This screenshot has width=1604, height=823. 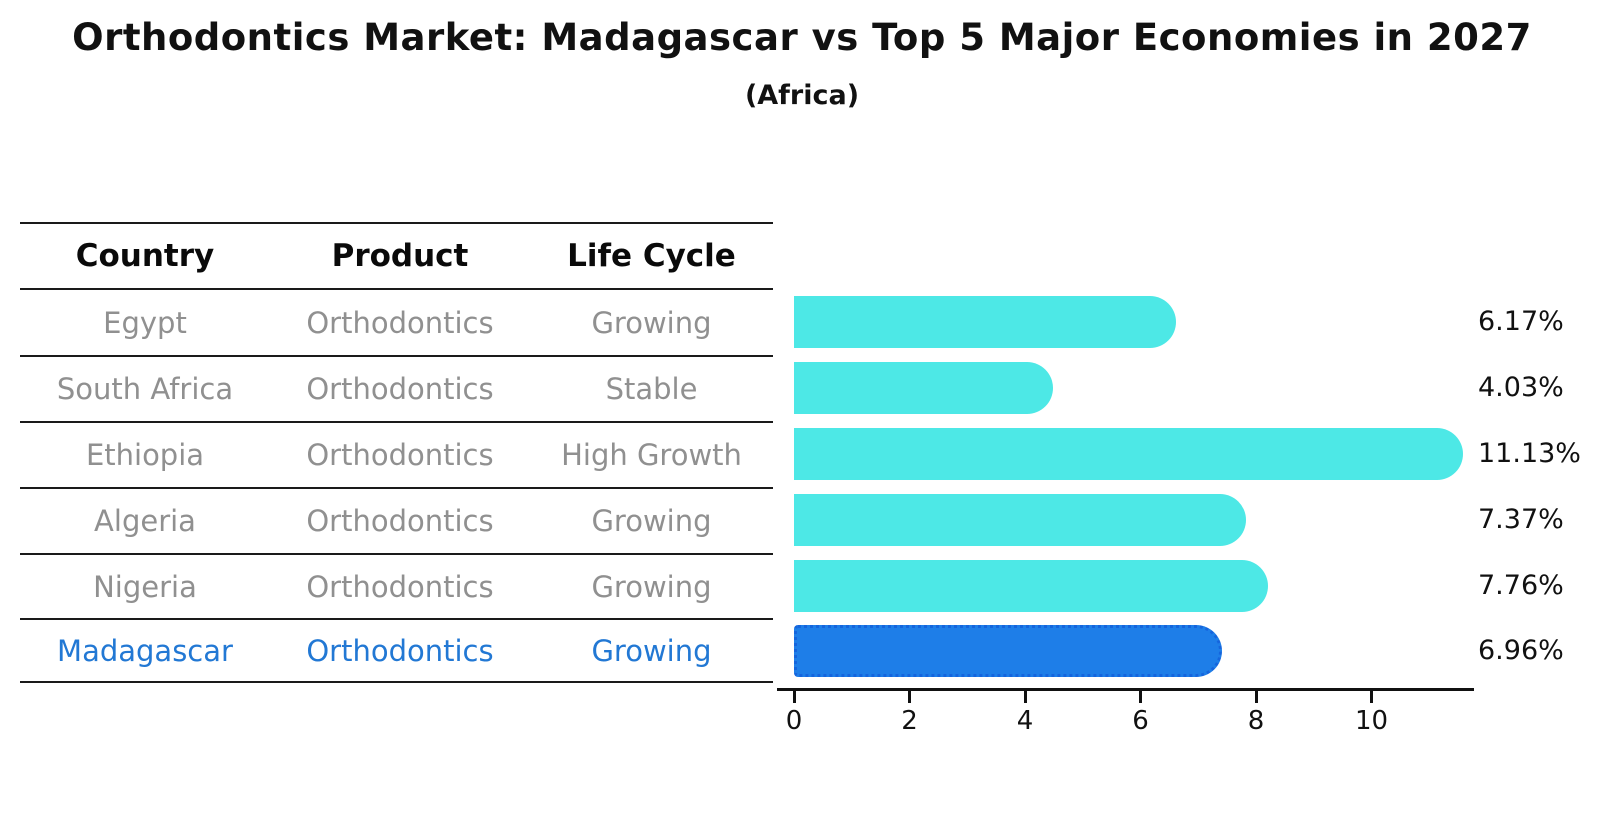 I want to click on table-row-south-africa: South Africa Orthodontics Stable, so click(x=396, y=388).